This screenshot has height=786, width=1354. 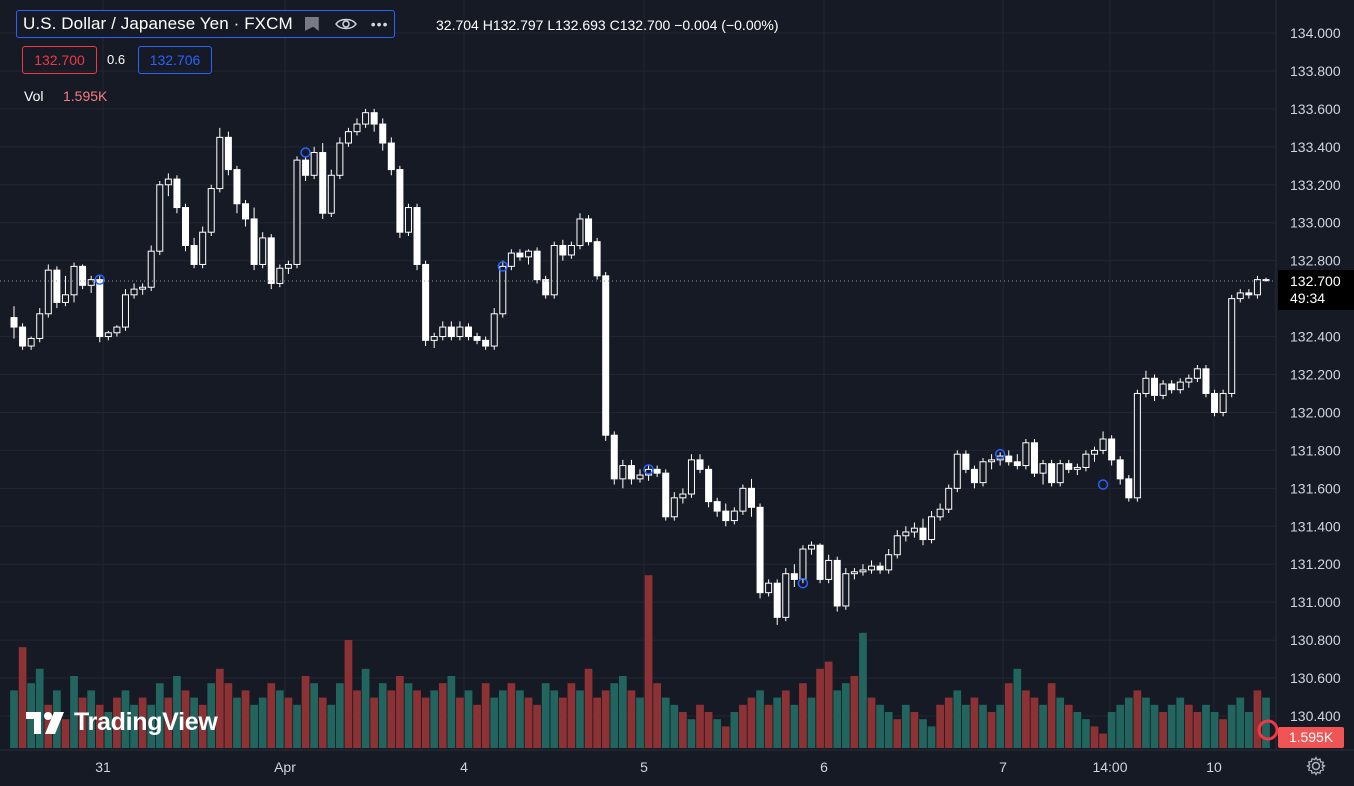 What do you see at coordinates (59, 60) in the screenshot?
I see `bid-price-button: 132.700` at bounding box center [59, 60].